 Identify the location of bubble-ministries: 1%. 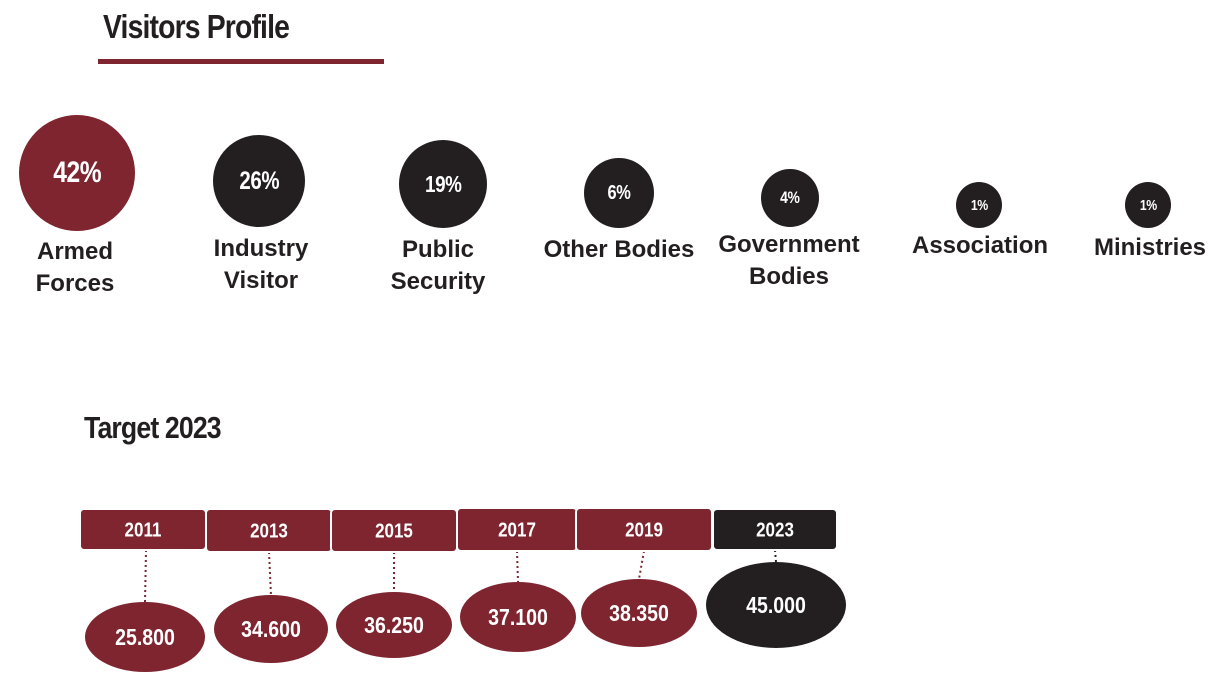
(1148, 205).